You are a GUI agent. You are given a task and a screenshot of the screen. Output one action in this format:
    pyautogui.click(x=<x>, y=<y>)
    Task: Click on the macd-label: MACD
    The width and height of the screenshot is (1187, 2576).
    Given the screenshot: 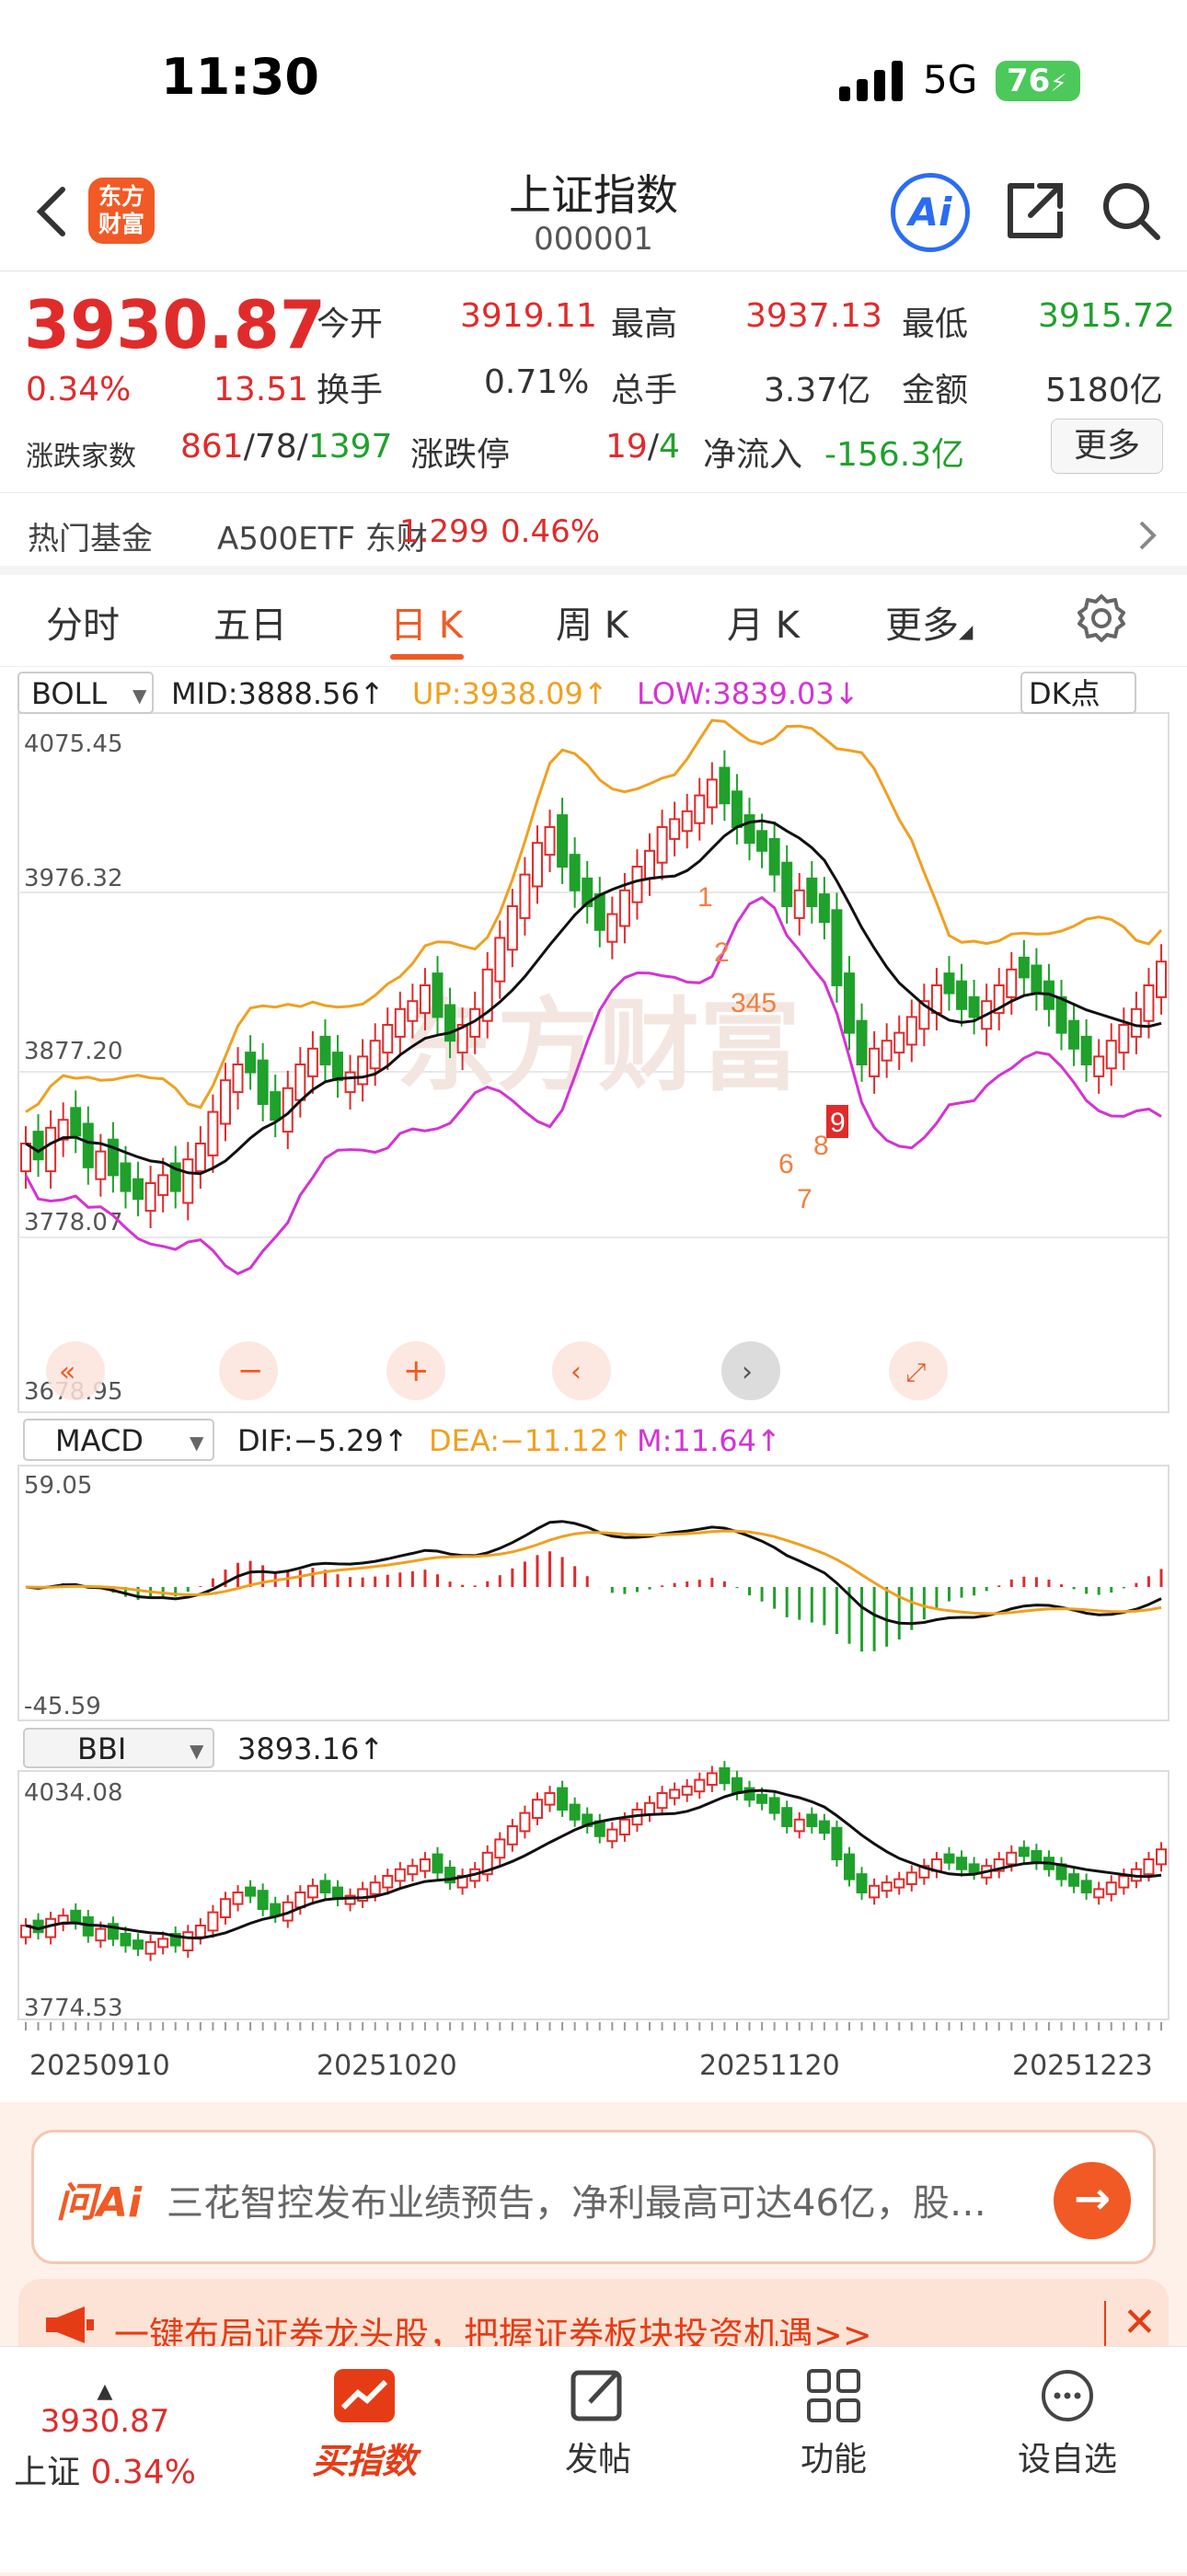 What is the action you would take?
    pyautogui.click(x=99, y=1440)
    